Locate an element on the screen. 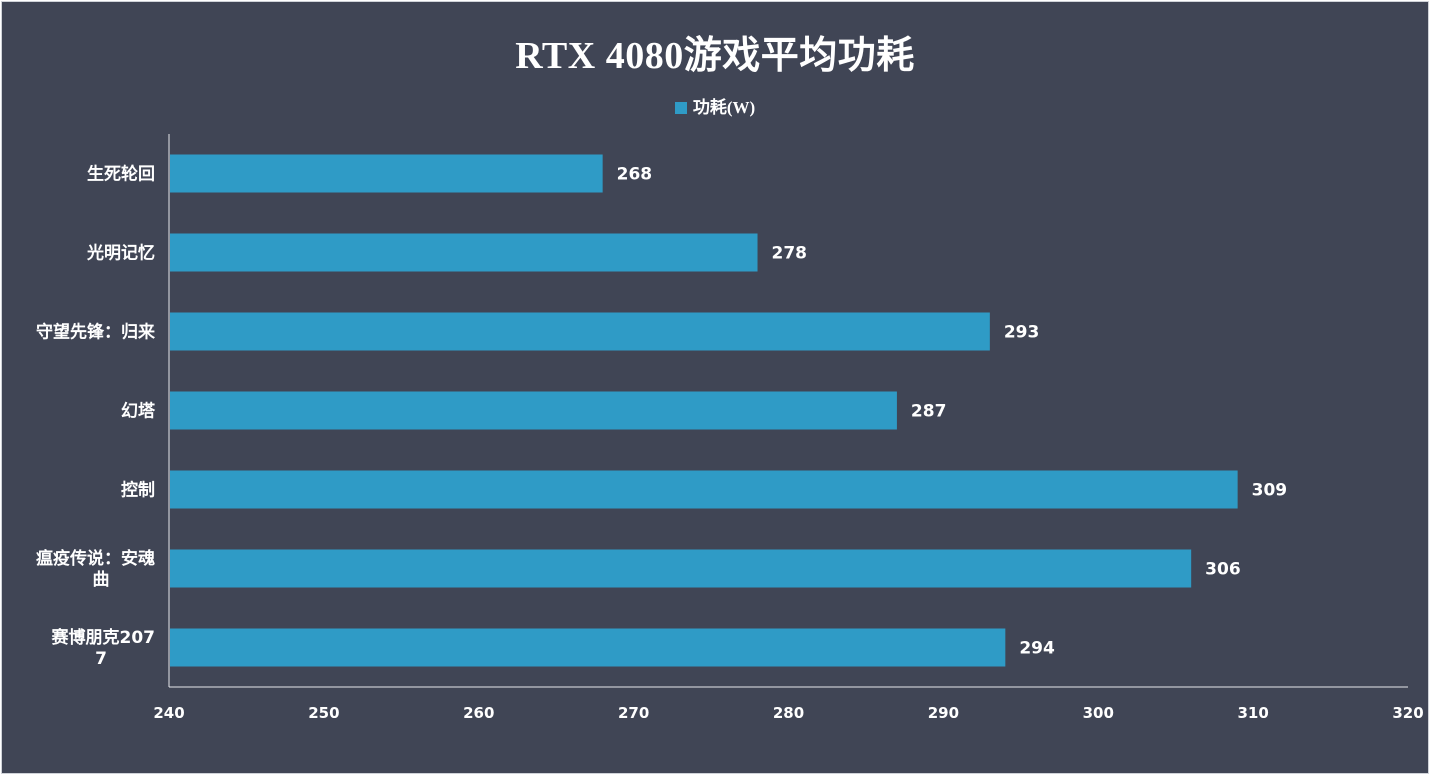 This screenshot has height=775, width=1430. chart-title: RTX 4080游戏平均功耗 is located at coordinates (715, 56).